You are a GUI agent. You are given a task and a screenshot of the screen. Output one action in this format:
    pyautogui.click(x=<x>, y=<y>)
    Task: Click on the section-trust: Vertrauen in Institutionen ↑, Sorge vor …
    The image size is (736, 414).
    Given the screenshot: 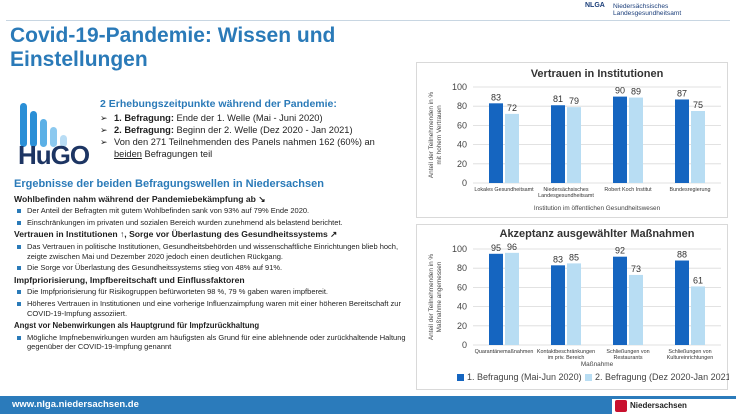 What is the action you would take?
    pyautogui.click(x=176, y=234)
    